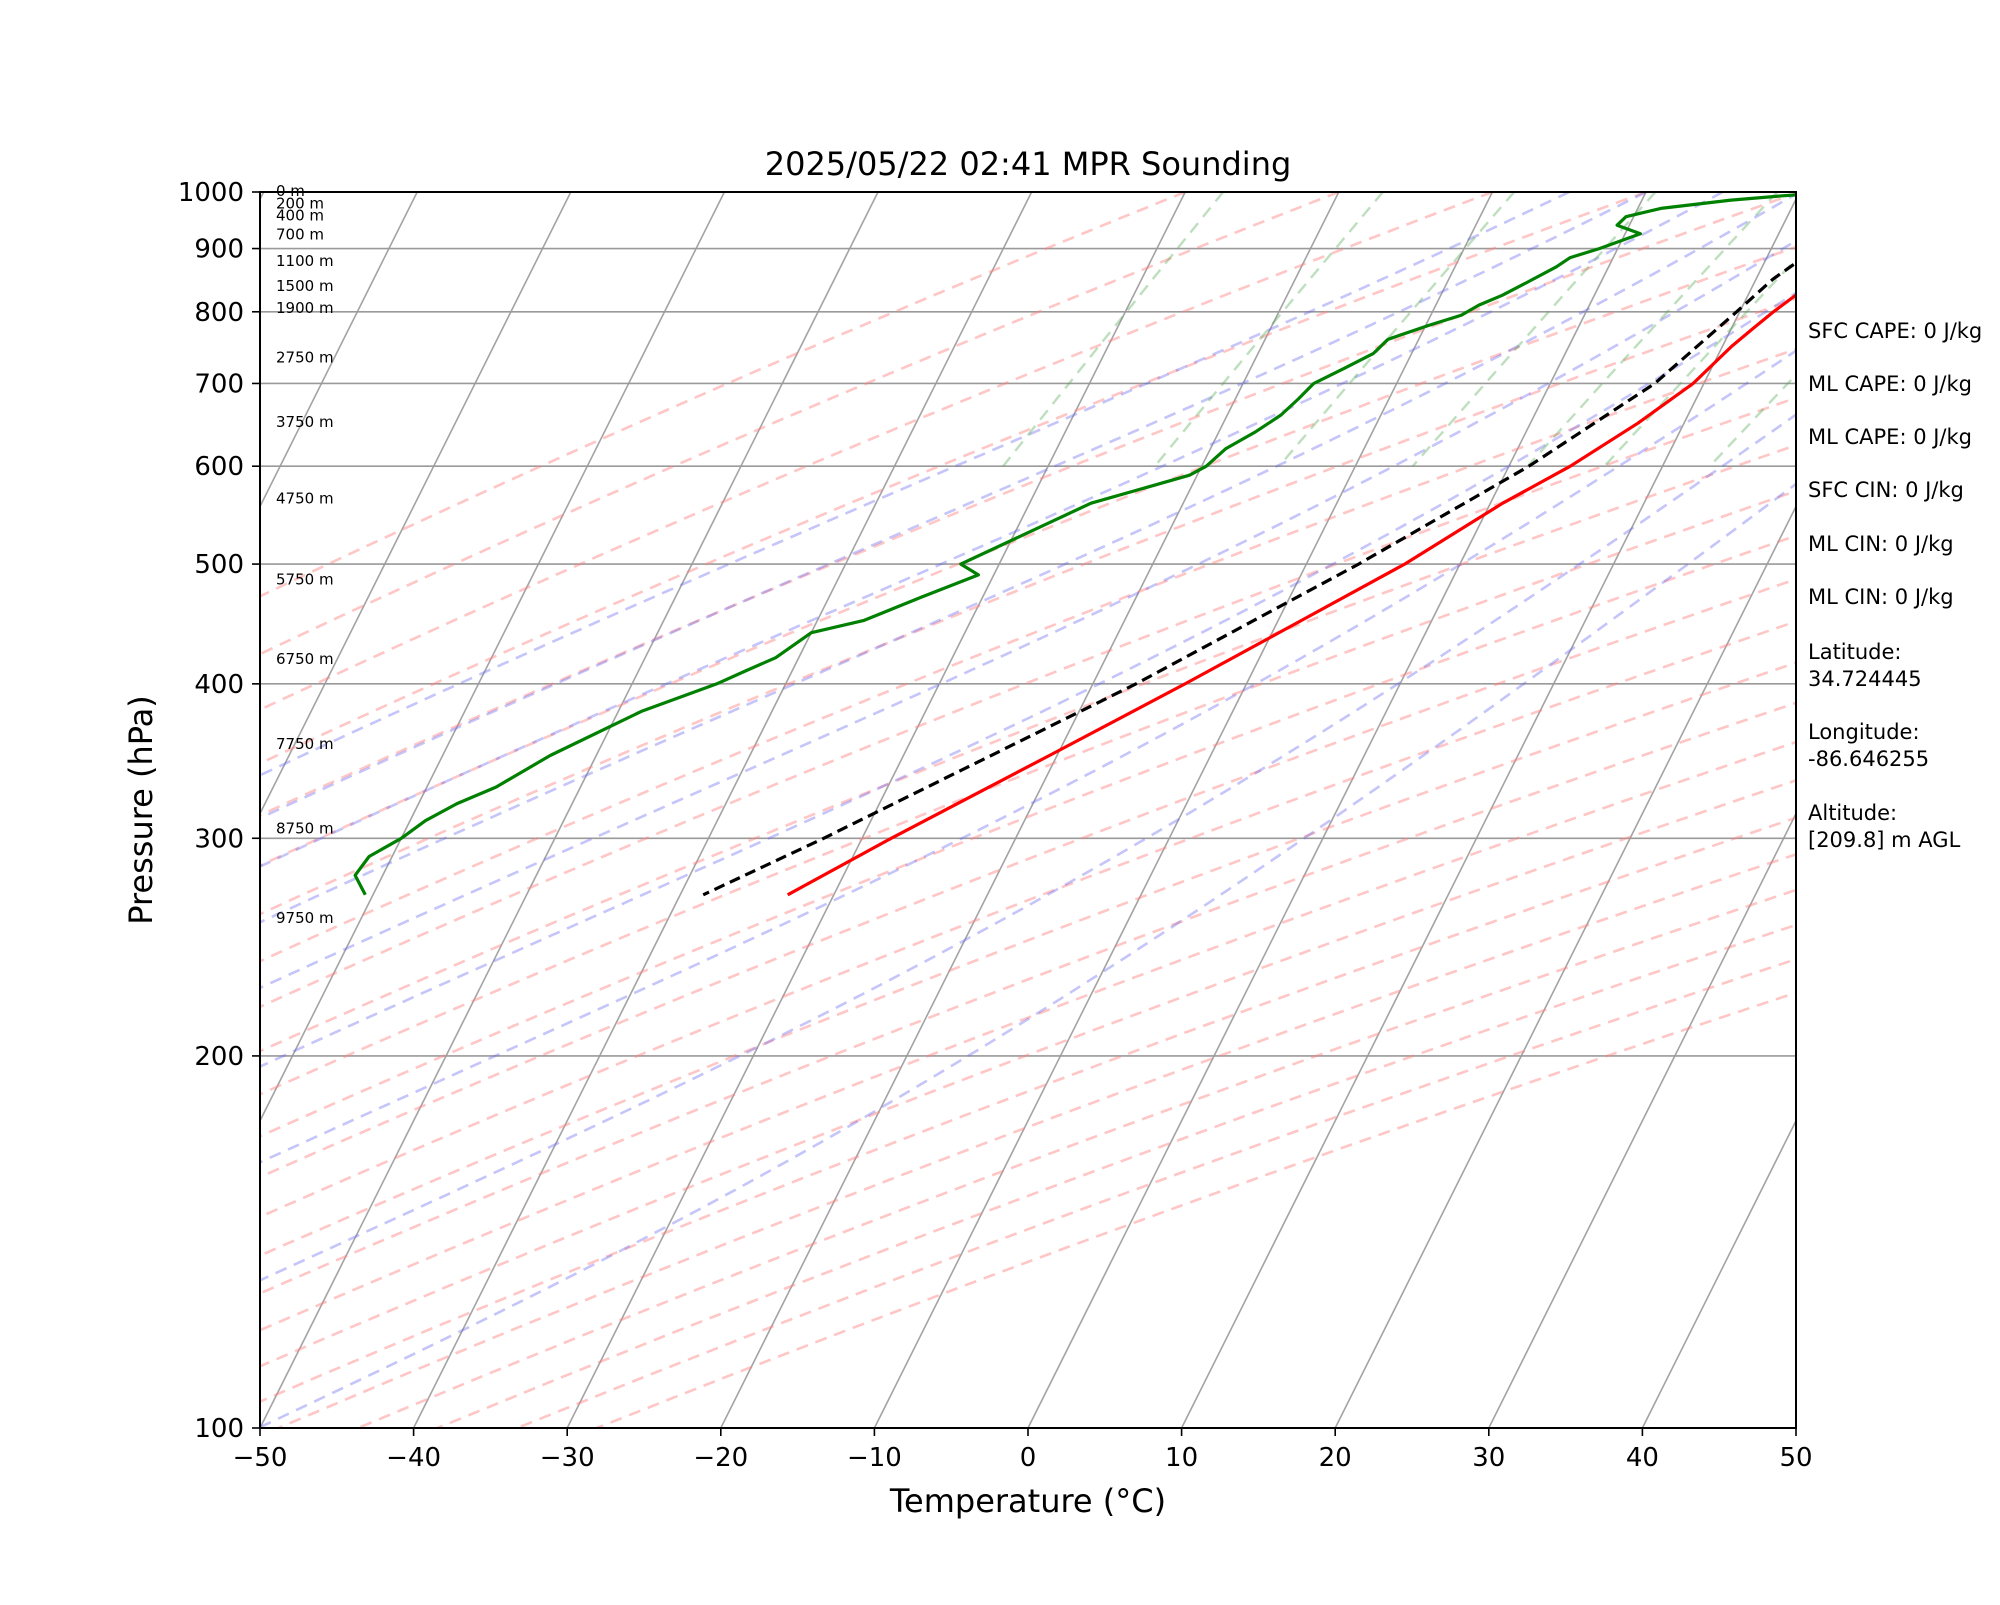 The width and height of the screenshot is (2000, 1605). I want to click on y-tick-label: 500, so click(219, 565).